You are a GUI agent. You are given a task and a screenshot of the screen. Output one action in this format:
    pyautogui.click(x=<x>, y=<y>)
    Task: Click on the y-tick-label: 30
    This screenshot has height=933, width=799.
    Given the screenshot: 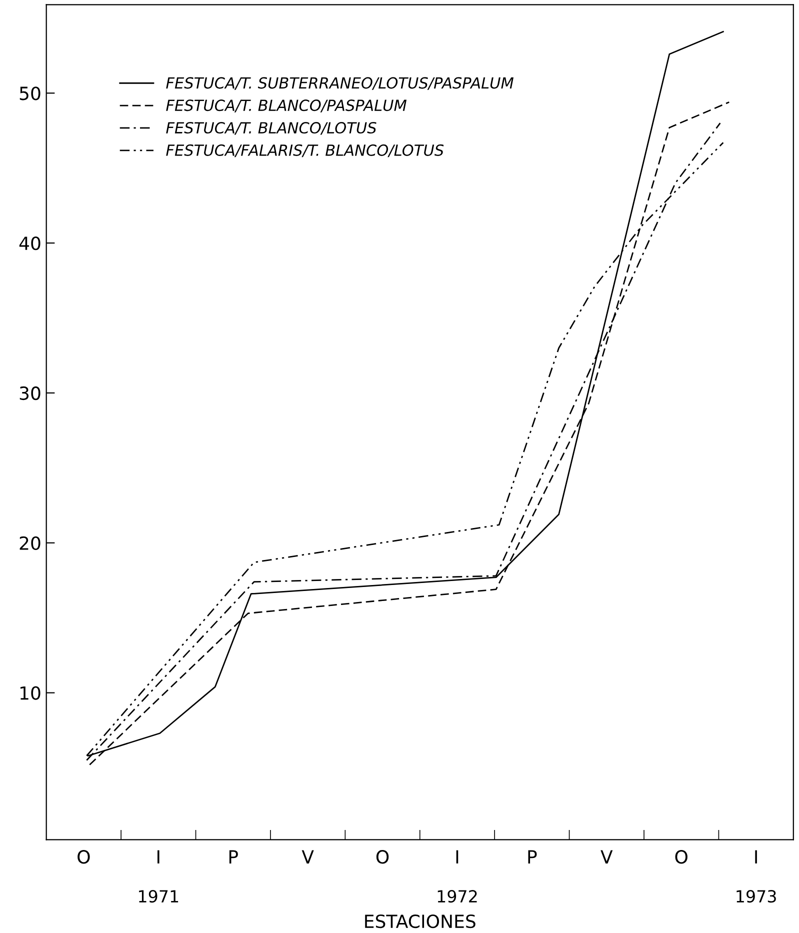 What is the action you would take?
    pyautogui.click(x=30, y=393)
    